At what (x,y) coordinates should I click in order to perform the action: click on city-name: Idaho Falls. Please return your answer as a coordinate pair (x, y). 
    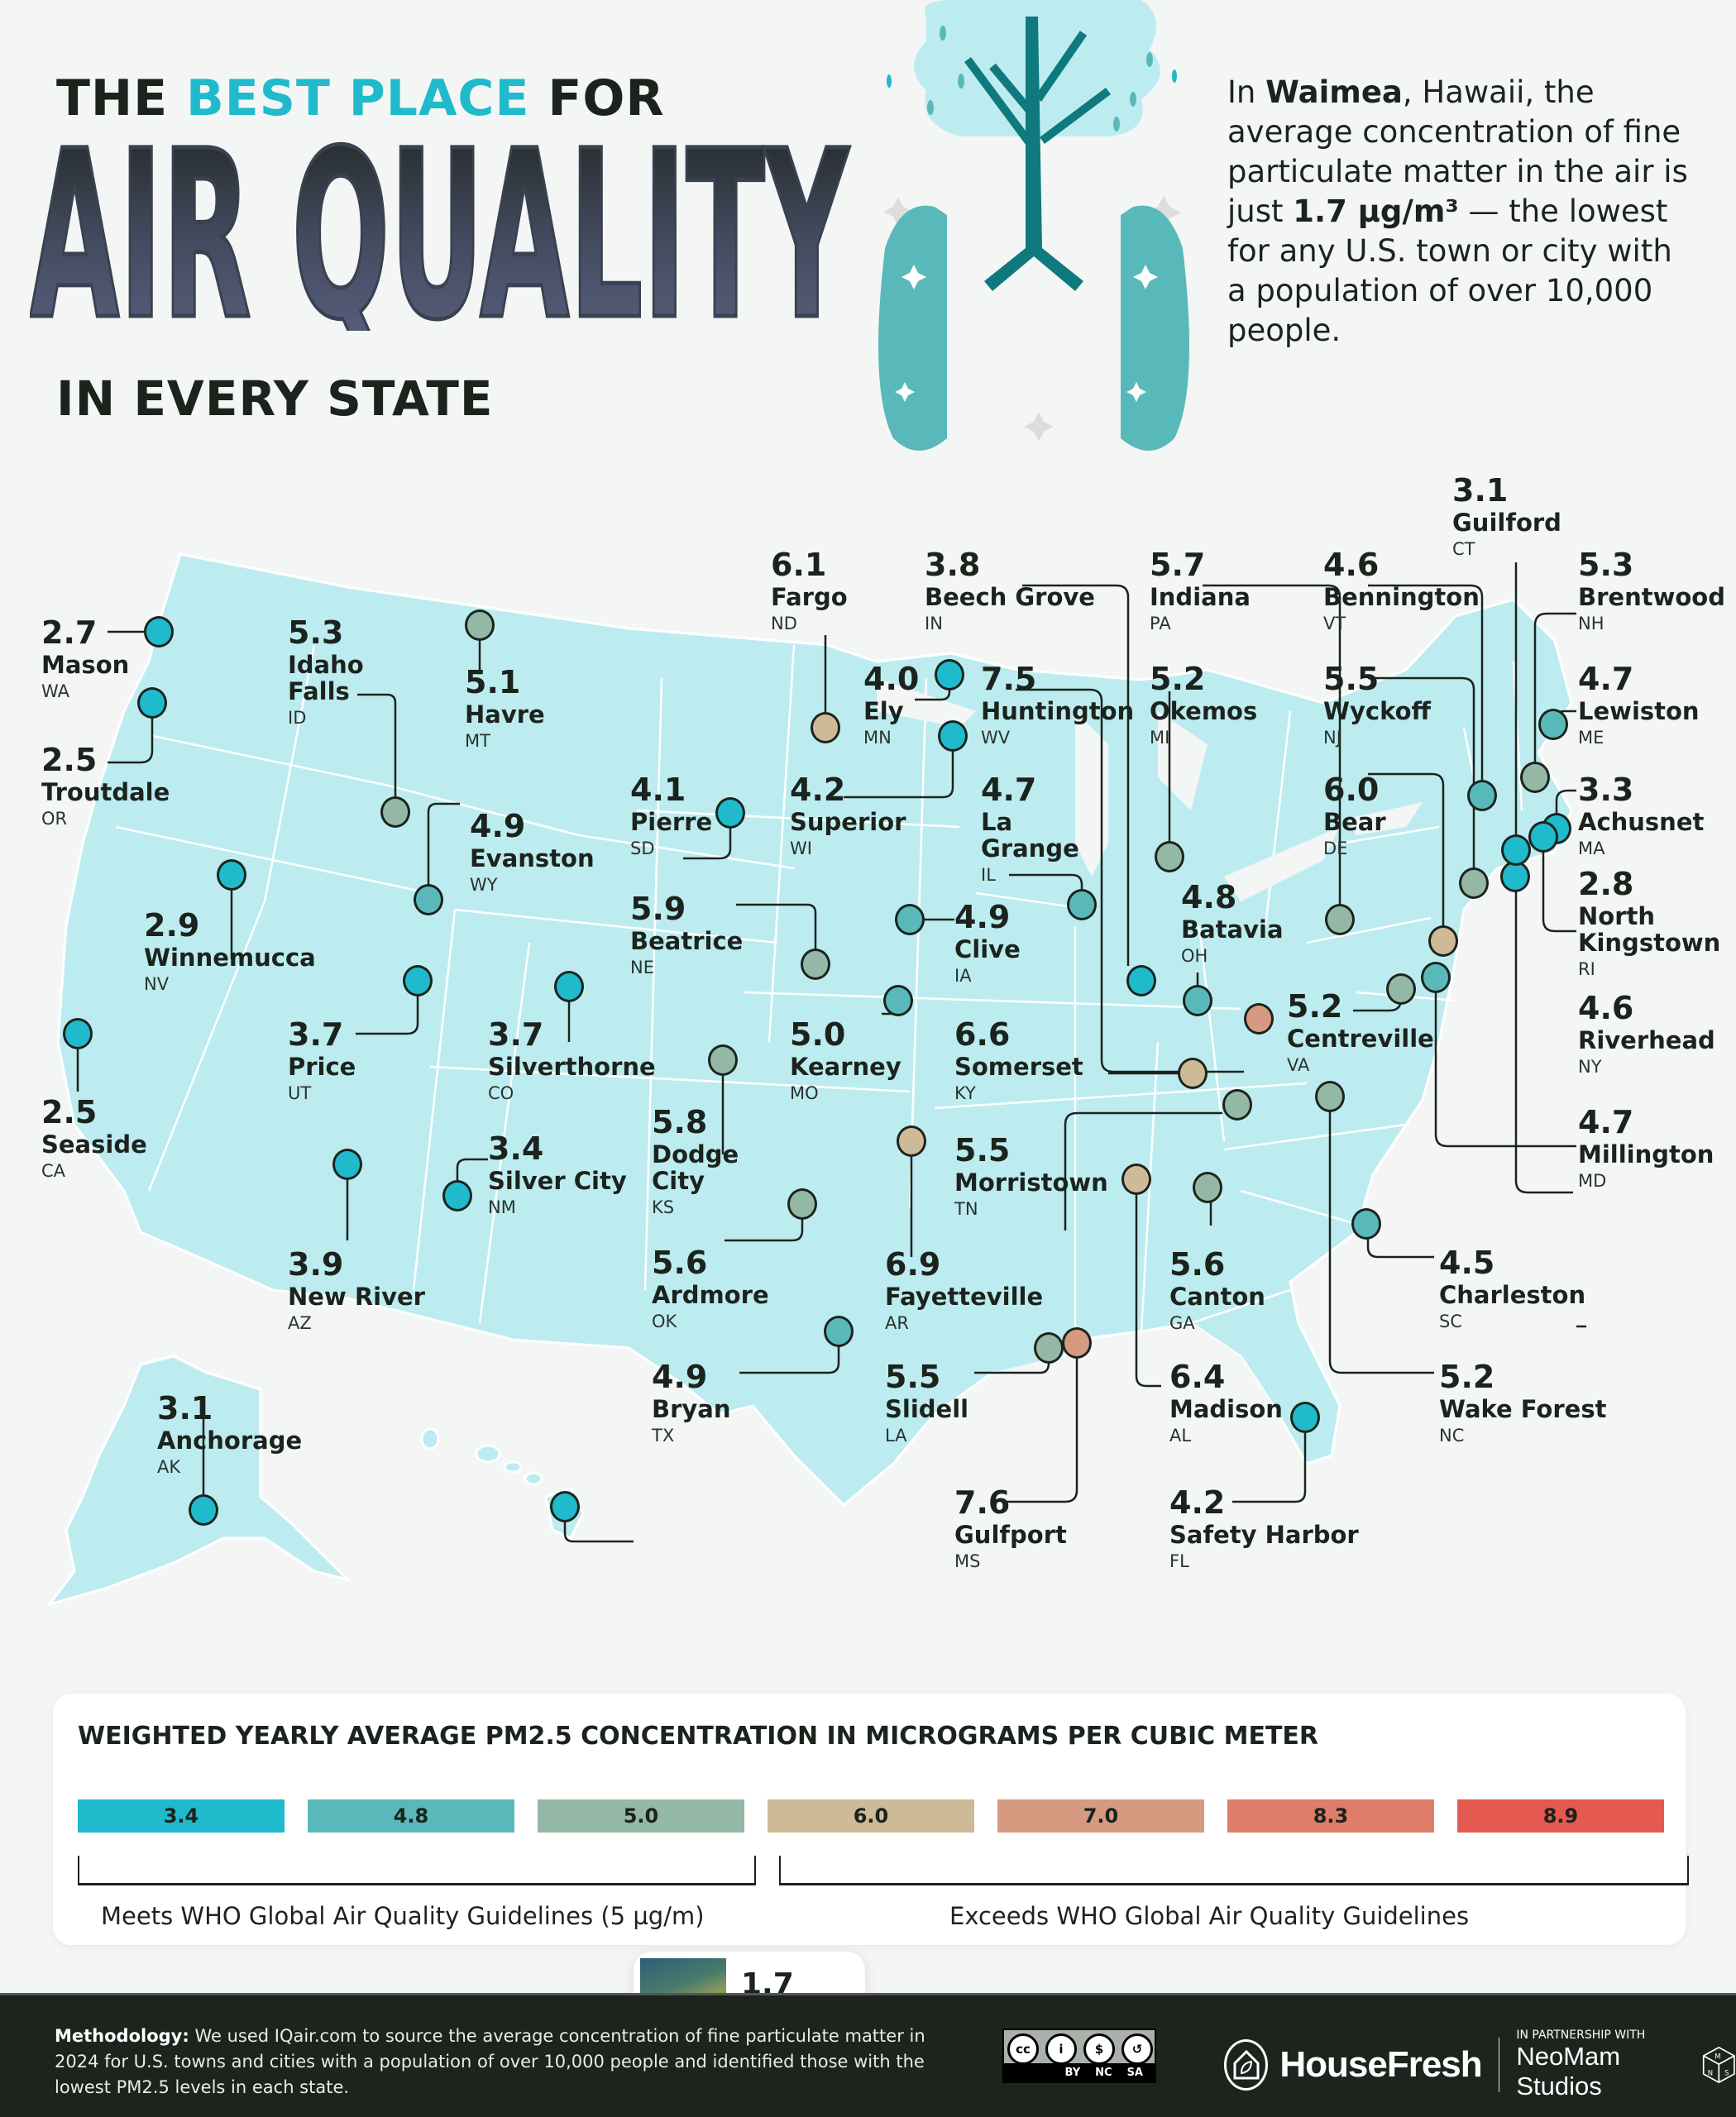
    Looking at the image, I should click on (326, 678).